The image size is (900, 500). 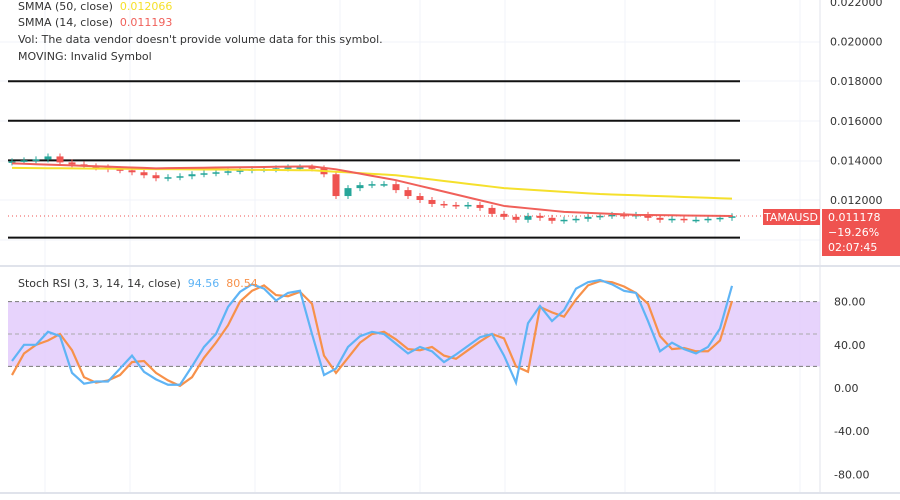 What do you see at coordinates (856, 4) in the screenshot?
I see `price-tick: 0.022000` at bounding box center [856, 4].